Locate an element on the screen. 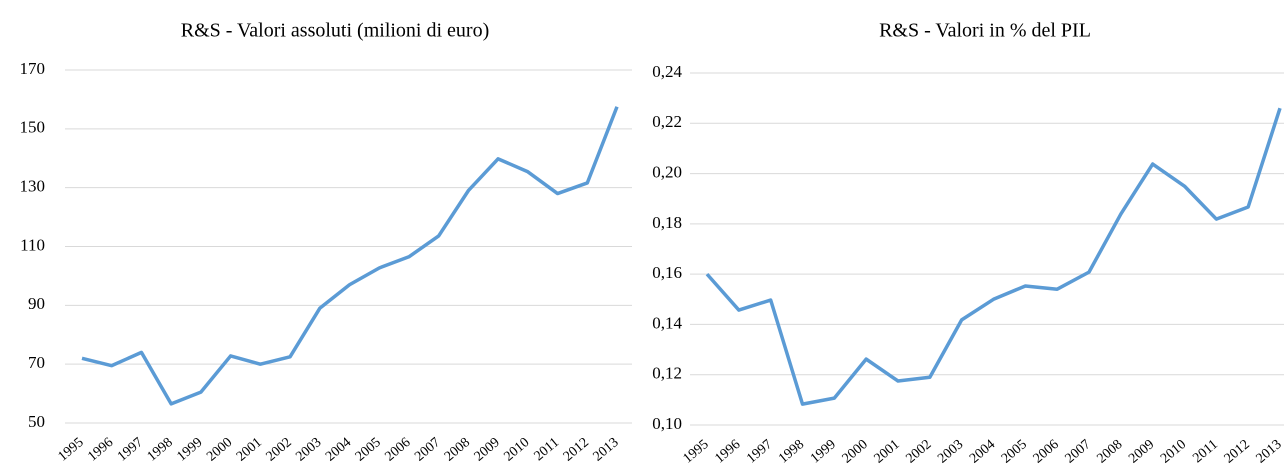  chart-title: R&S - Valori in % del PIL is located at coordinates (985, 31).